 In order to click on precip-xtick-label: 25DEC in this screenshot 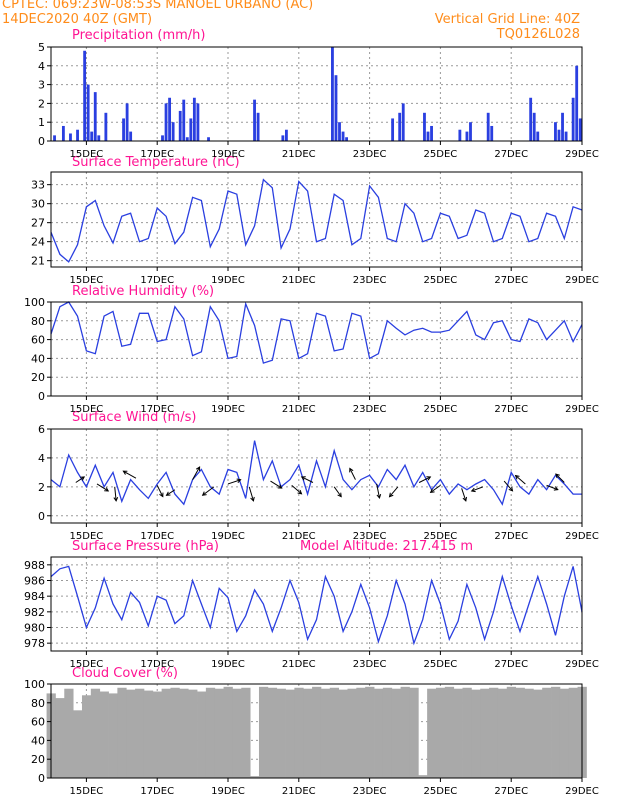, I will do `click(441, 154)`.